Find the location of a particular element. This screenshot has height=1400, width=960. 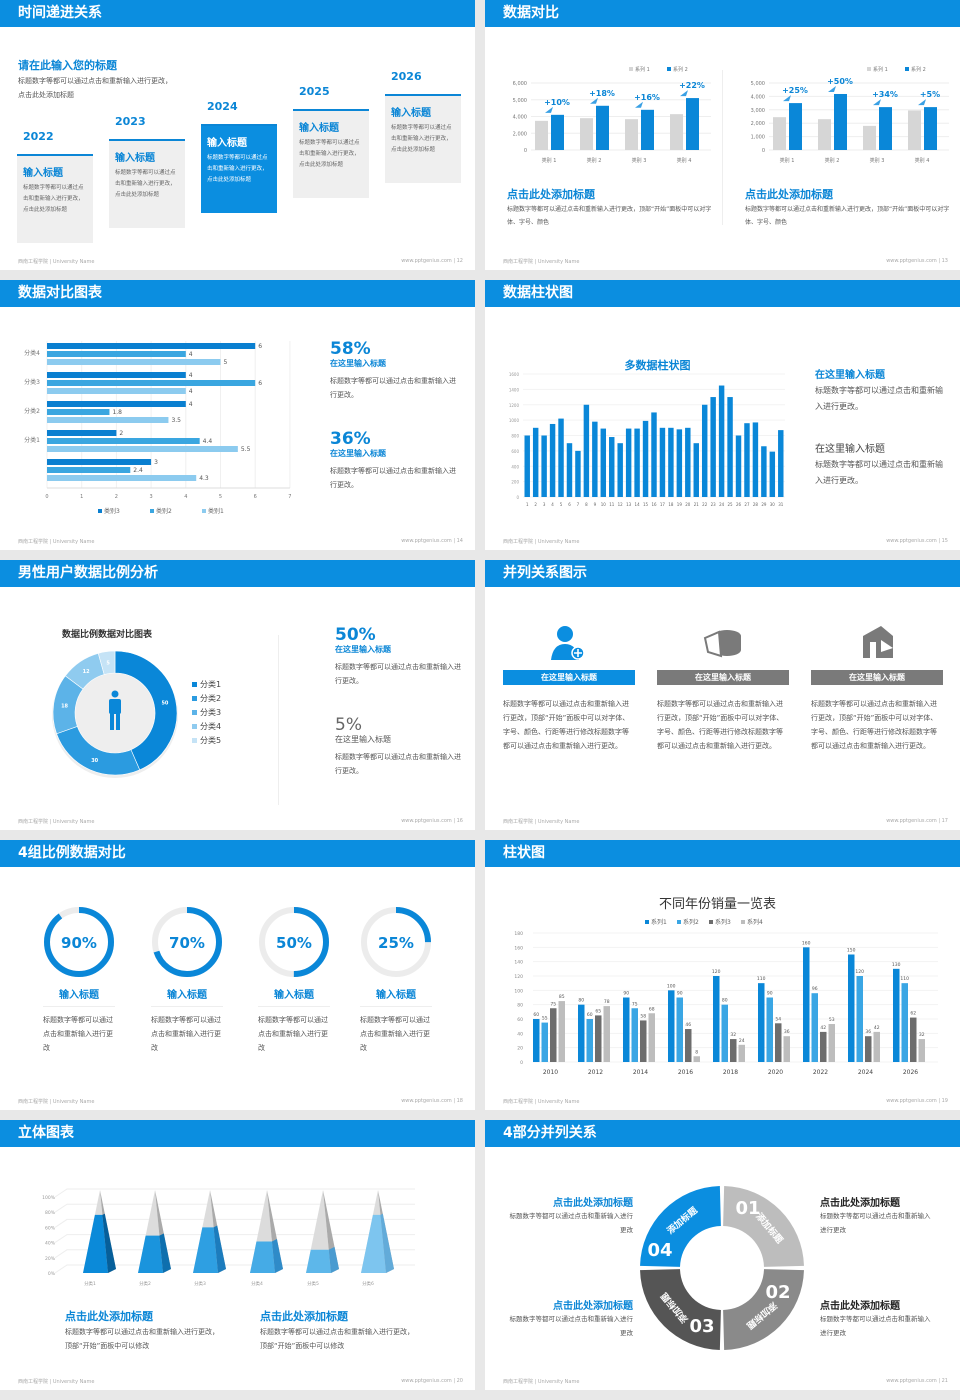

data-label: 6 is located at coordinates (260, 383).